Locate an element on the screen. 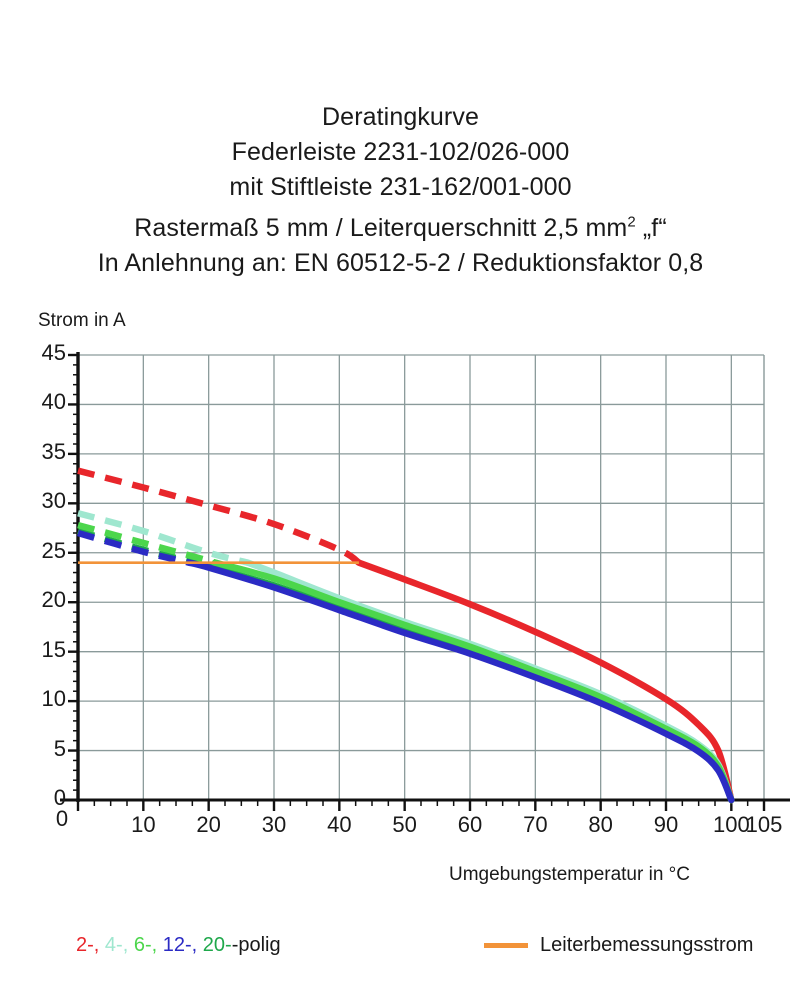 This screenshot has height=1005, width=801. title-line-2: Federleiste 2231-102/026-000 is located at coordinates (400, 152).